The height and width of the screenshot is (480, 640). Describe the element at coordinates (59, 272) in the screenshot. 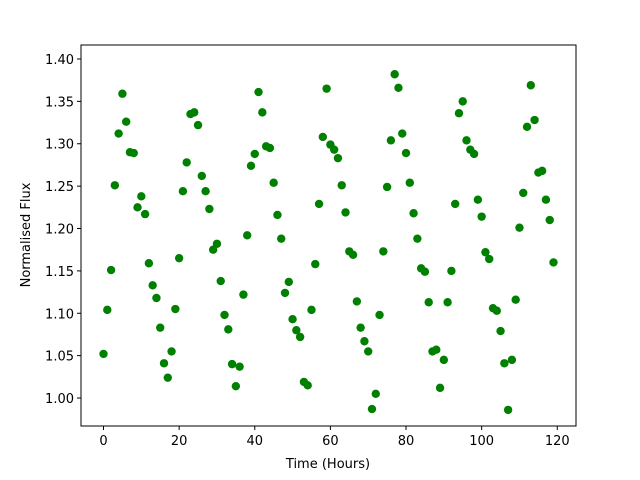

I see `y-tick-label: 1.15` at that location.